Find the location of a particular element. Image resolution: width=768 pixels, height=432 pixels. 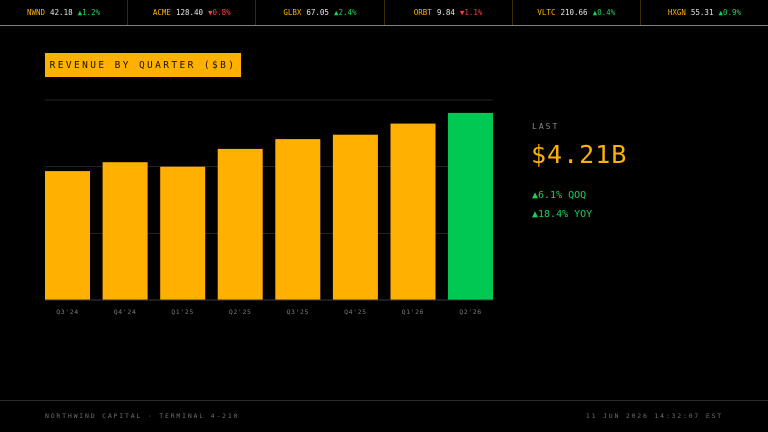

bar-Q3'25 is located at coordinates (298, 219).